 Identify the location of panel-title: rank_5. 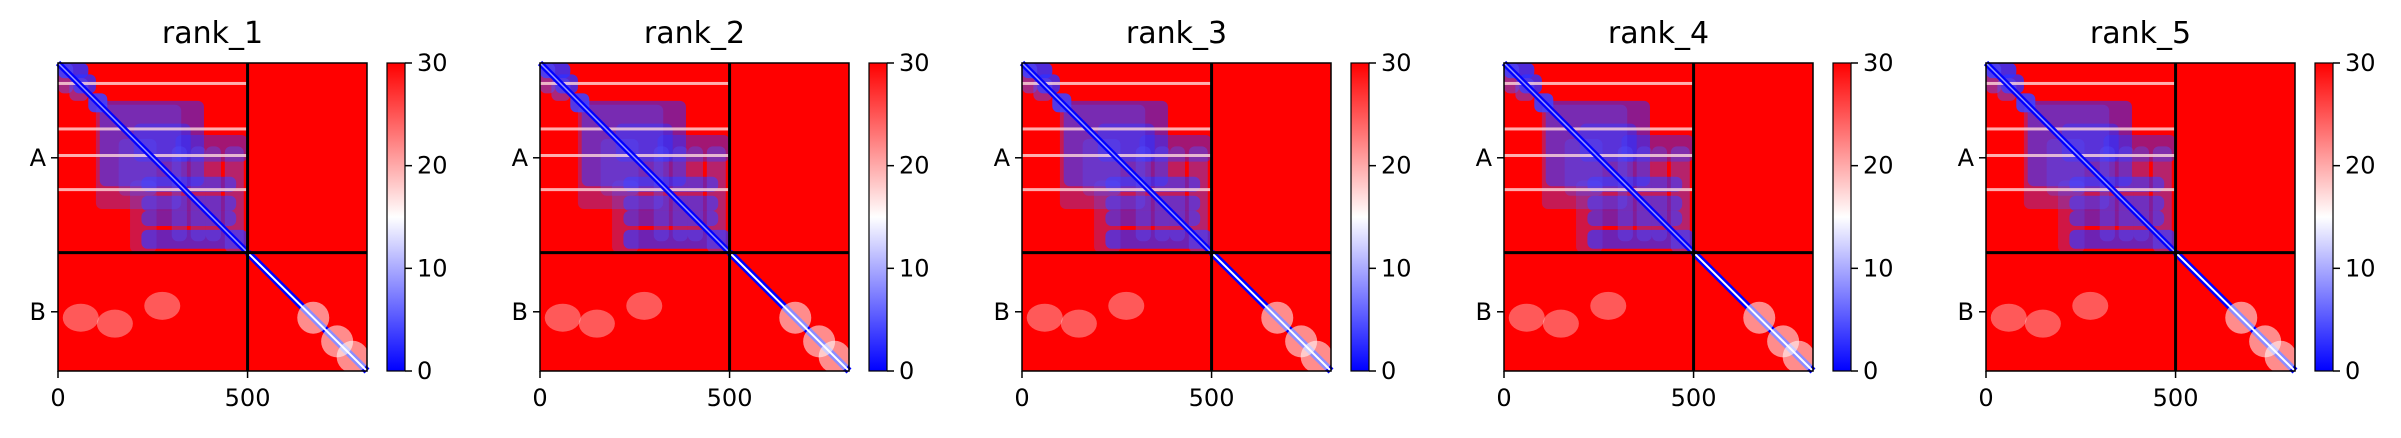
(2140, 33).